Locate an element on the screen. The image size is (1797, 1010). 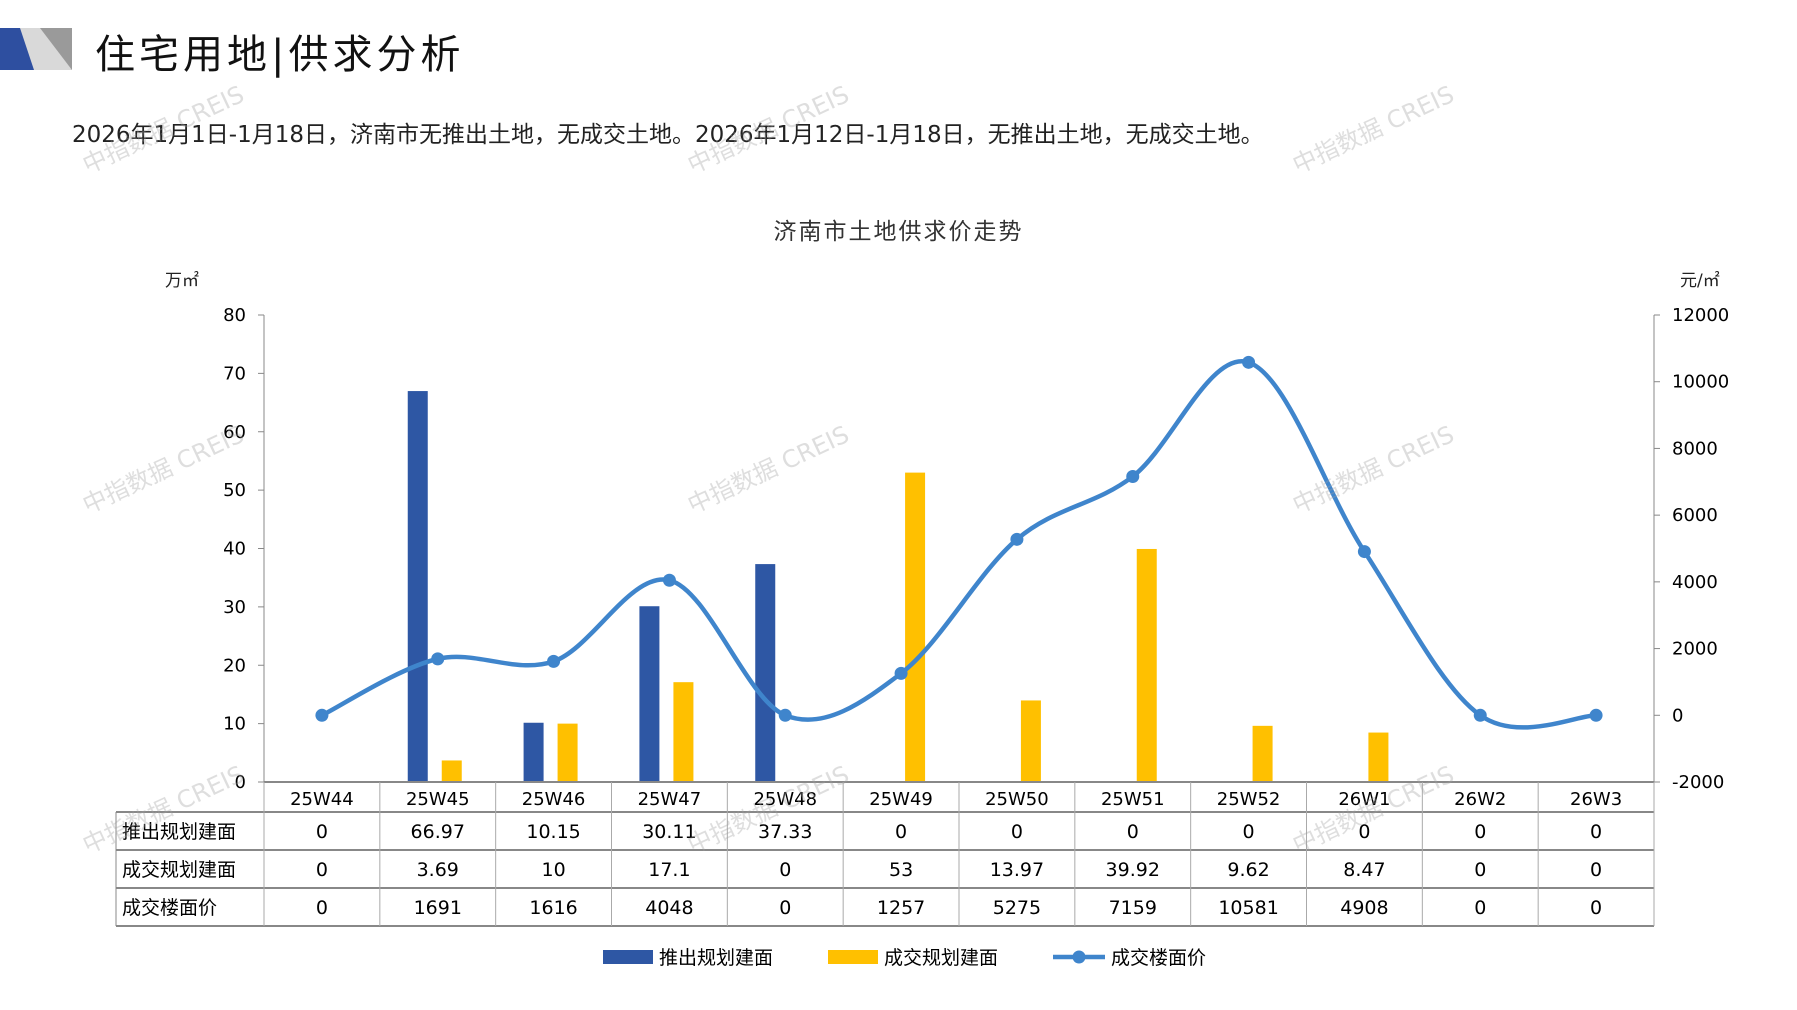
data-label: 5275 is located at coordinates (1017, 908).